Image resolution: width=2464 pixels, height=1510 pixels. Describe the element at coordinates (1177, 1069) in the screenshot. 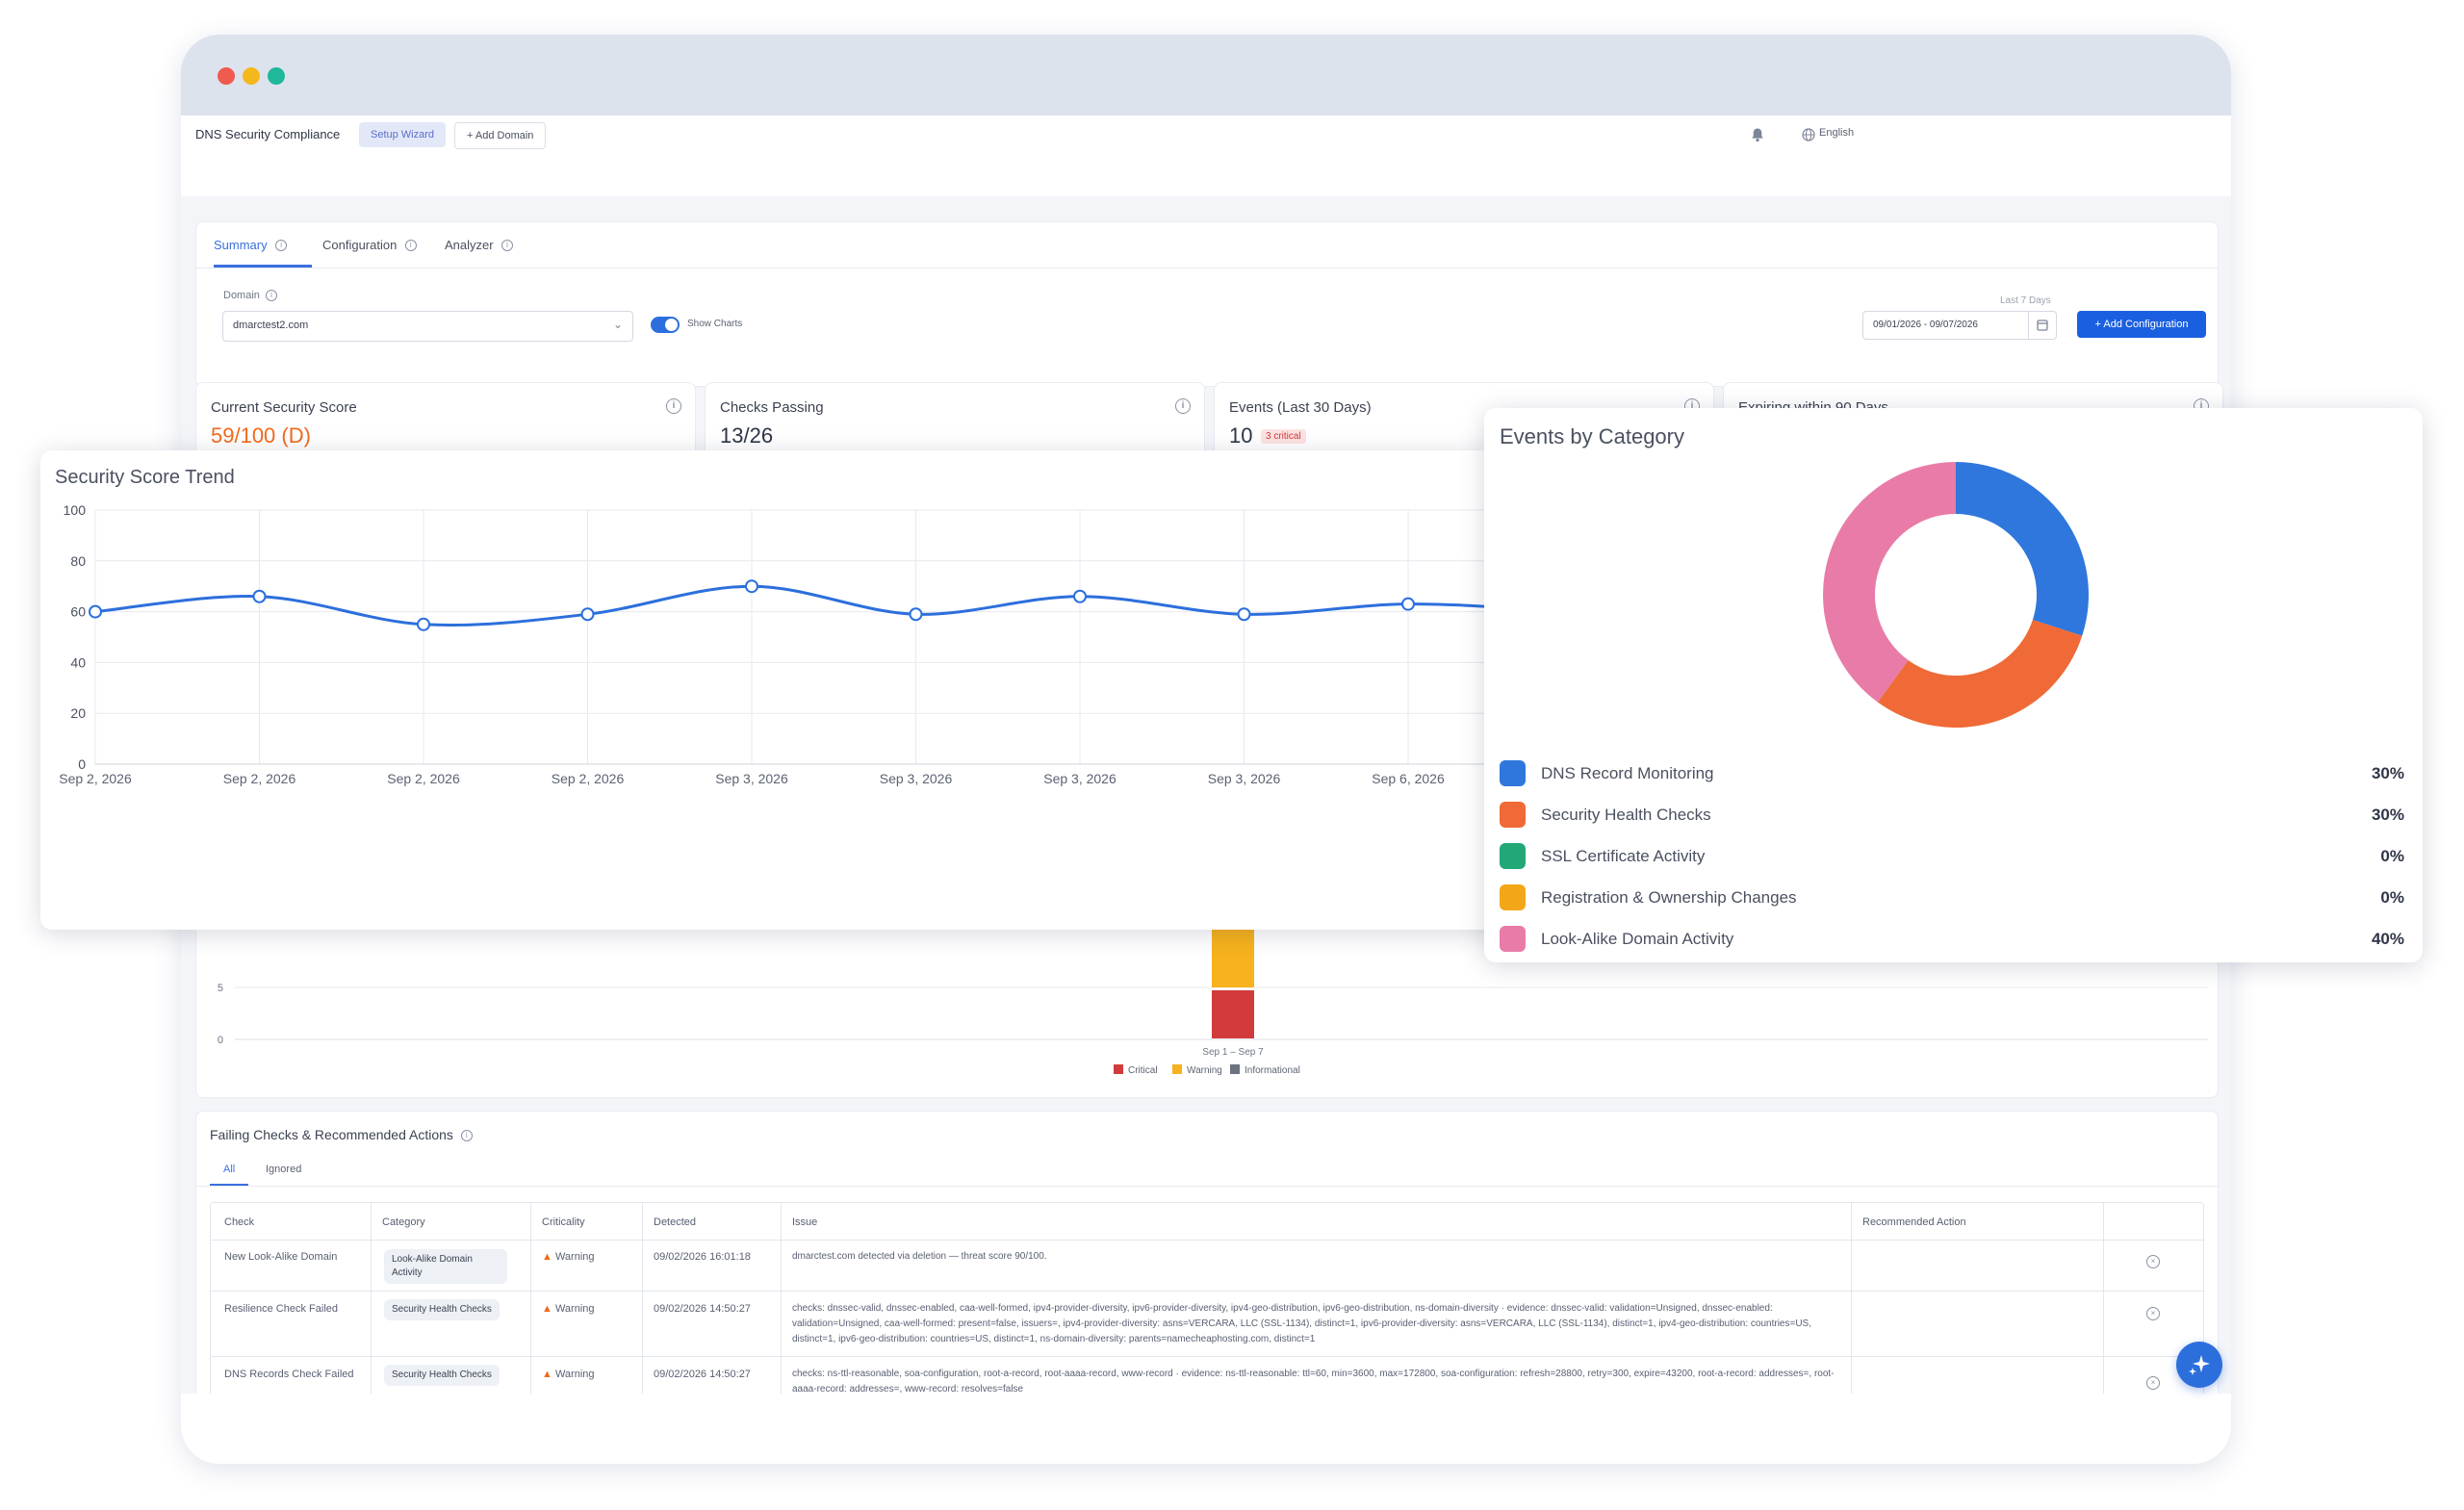

I see `legend-swatch-warning` at that location.